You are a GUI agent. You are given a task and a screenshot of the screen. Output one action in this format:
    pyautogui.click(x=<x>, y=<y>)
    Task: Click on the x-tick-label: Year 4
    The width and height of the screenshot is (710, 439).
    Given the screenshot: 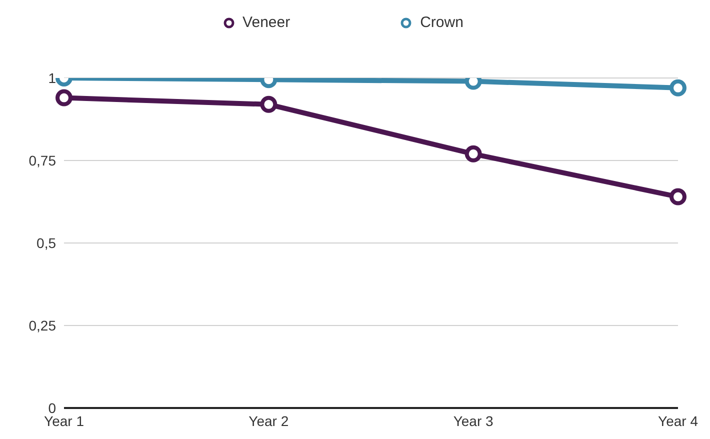 What is the action you would take?
    pyautogui.click(x=678, y=420)
    